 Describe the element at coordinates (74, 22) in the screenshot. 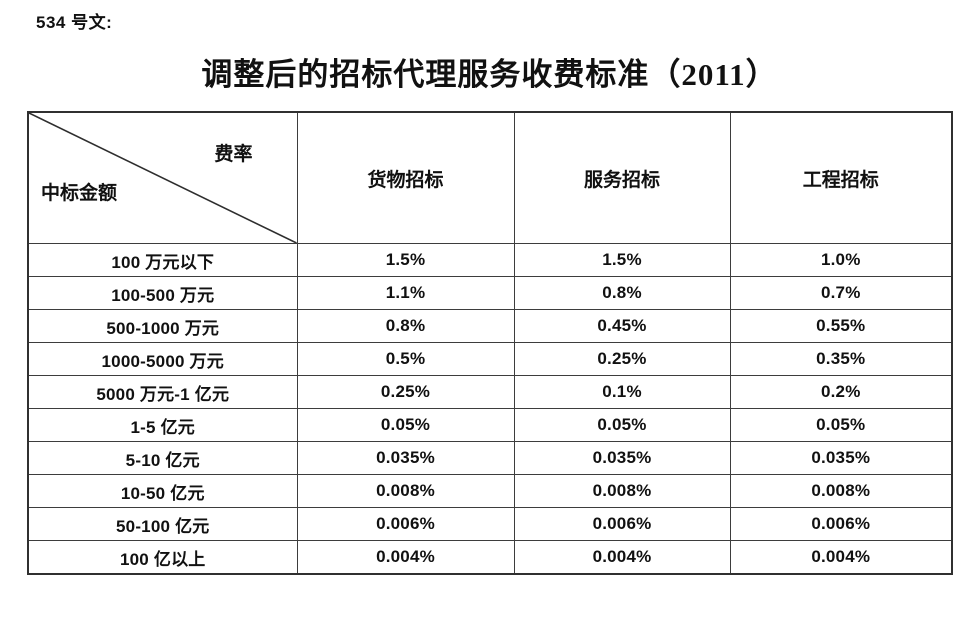

I see `document-ref-label: 534 号文:` at that location.